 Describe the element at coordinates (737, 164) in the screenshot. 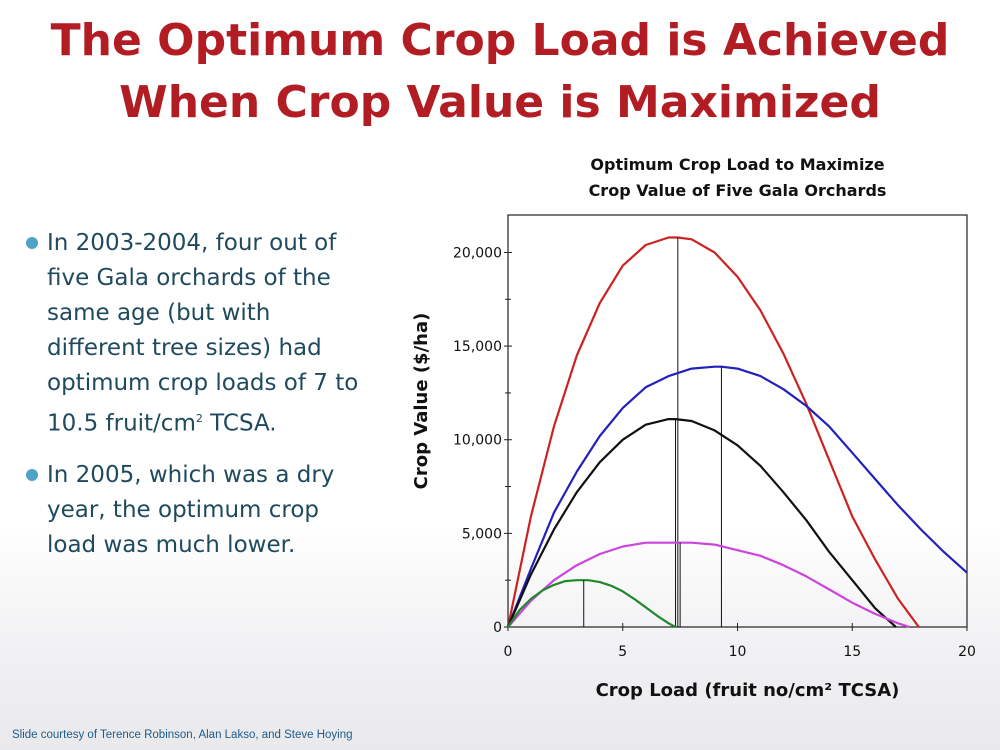

I see `chart-title-line-1: Optimum Crop Load to Maximize` at that location.